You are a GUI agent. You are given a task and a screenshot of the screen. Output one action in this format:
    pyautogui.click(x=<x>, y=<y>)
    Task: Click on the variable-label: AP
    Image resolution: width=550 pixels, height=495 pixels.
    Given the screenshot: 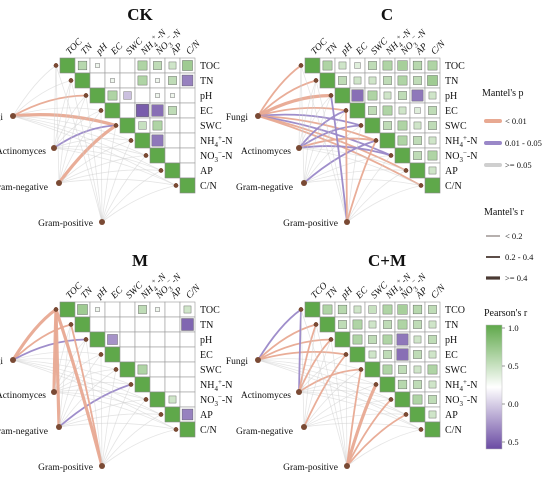 What is the action you would take?
    pyautogui.click(x=451, y=171)
    